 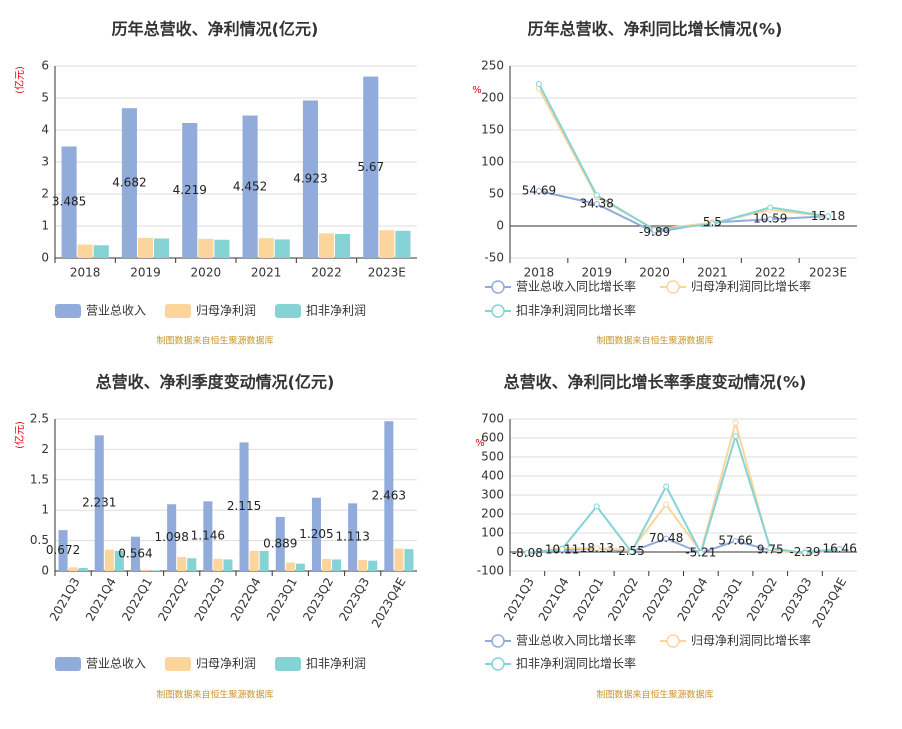 What do you see at coordinates (658, 599) in the screenshot?
I see `x-tick-label: 2022Q3` at bounding box center [658, 599].